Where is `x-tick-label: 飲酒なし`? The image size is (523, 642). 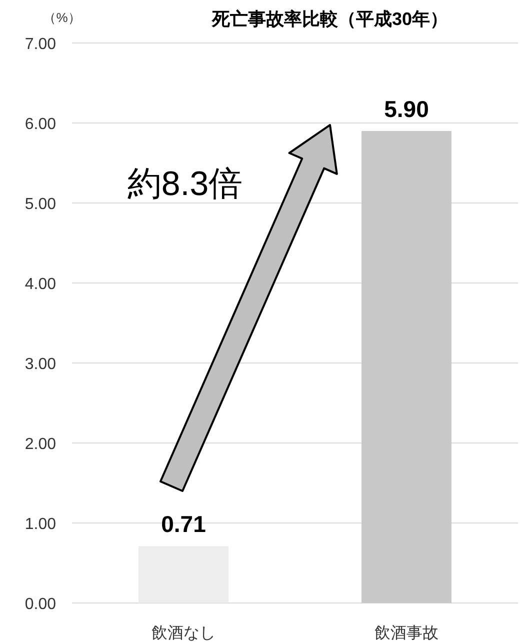
x-tick-label: 飲酒なし is located at coordinates (184, 633).